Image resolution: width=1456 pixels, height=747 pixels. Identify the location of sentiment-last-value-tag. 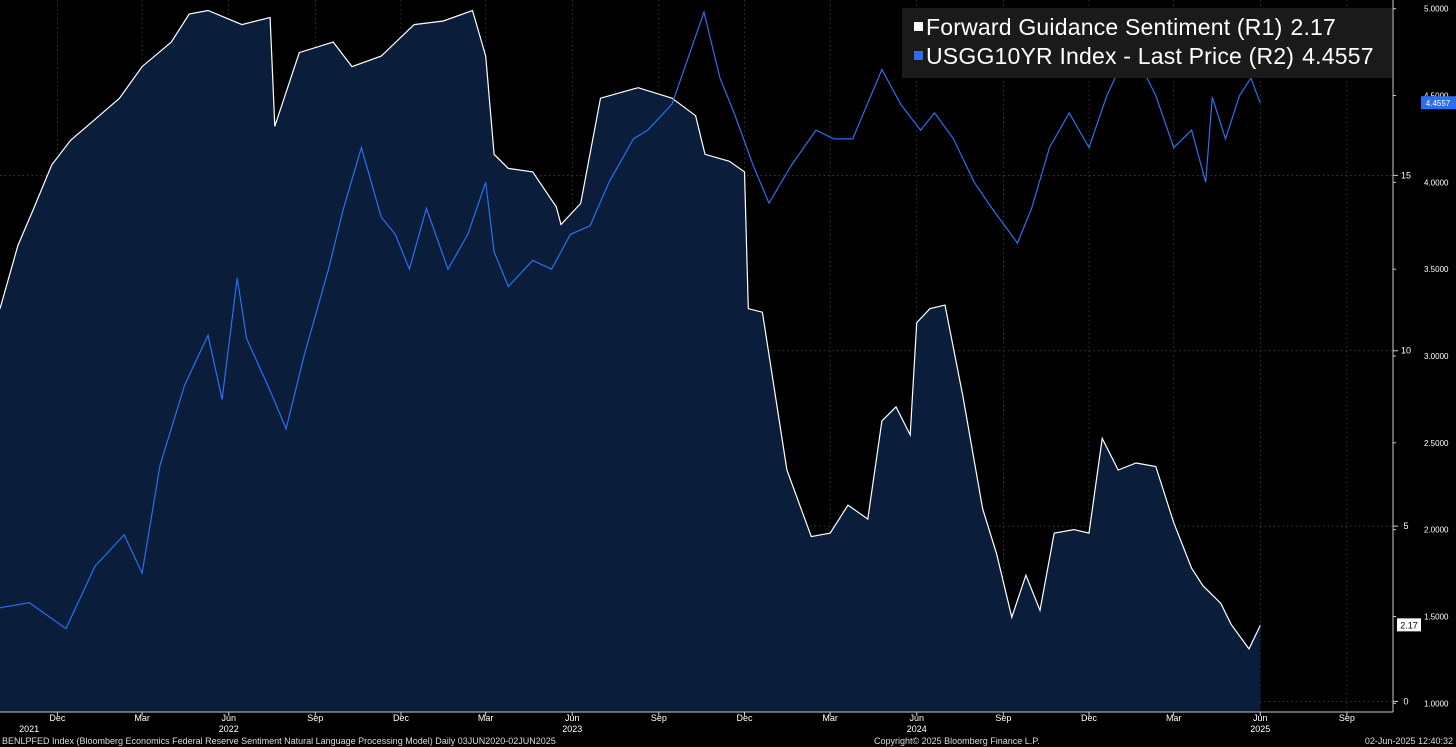
(1409, 625).